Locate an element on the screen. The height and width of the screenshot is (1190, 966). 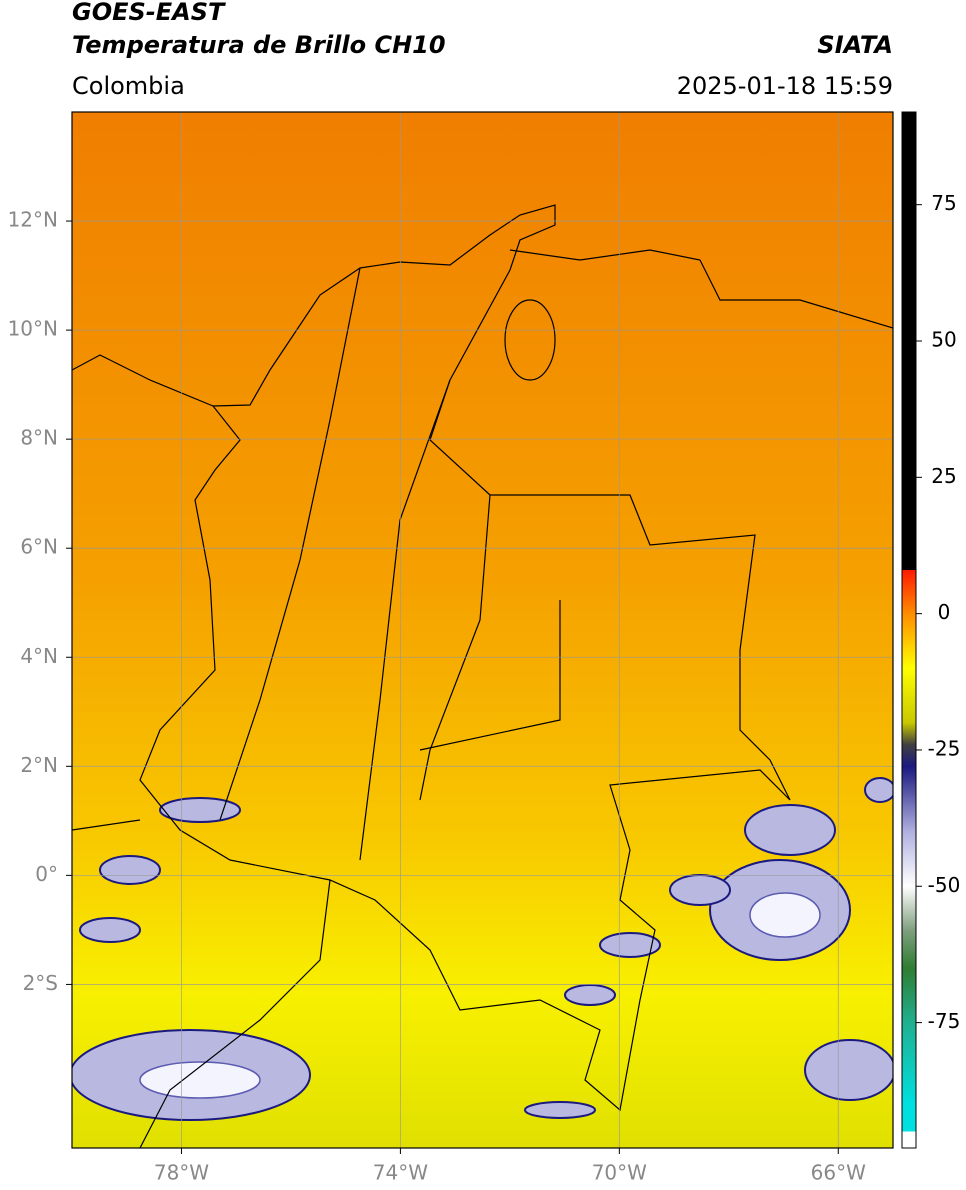
region: Colombia is located at coordinates (128, 86).